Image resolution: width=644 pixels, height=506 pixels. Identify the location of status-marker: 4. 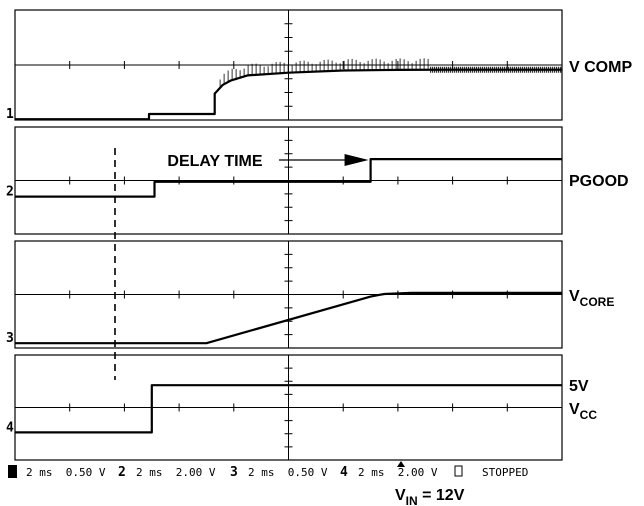
(344, 472).